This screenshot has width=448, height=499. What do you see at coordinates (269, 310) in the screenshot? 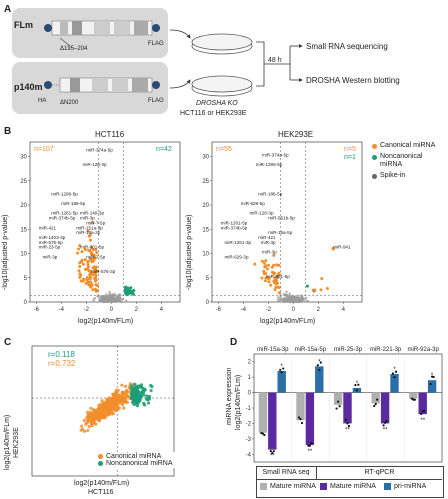
I see `x-tick-label: -2` at bounding box center [269, 310].